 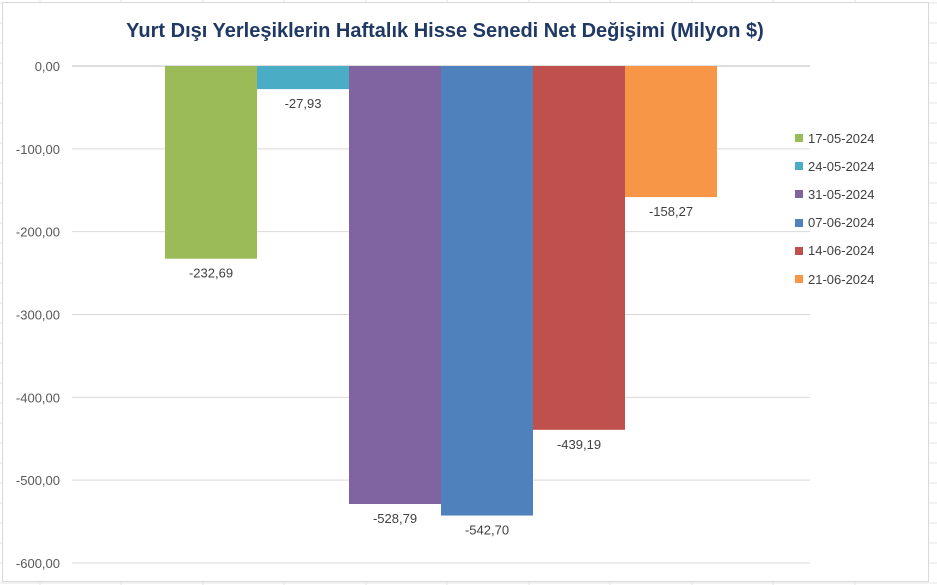 I want to click on y-tick-label: 0,00, so click(x=47, y=66).